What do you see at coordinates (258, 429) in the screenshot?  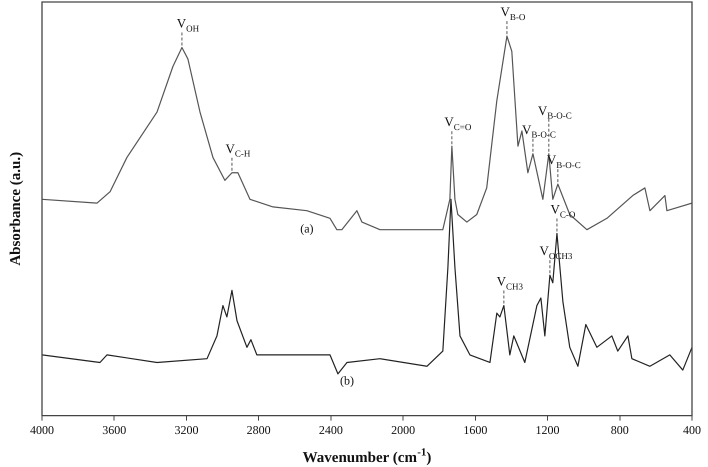 I see `x-tick-label: 2800` at bounding box center [258, 429].